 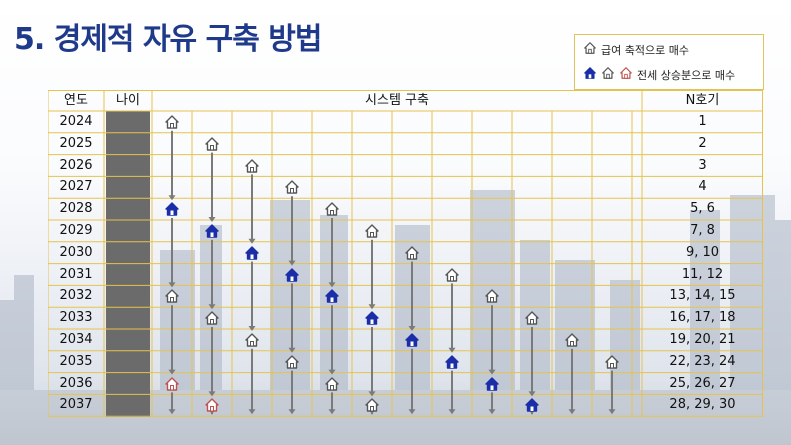 I want to click on n-unit-cell: 13, 14, 15, so click(x=702, y=296).